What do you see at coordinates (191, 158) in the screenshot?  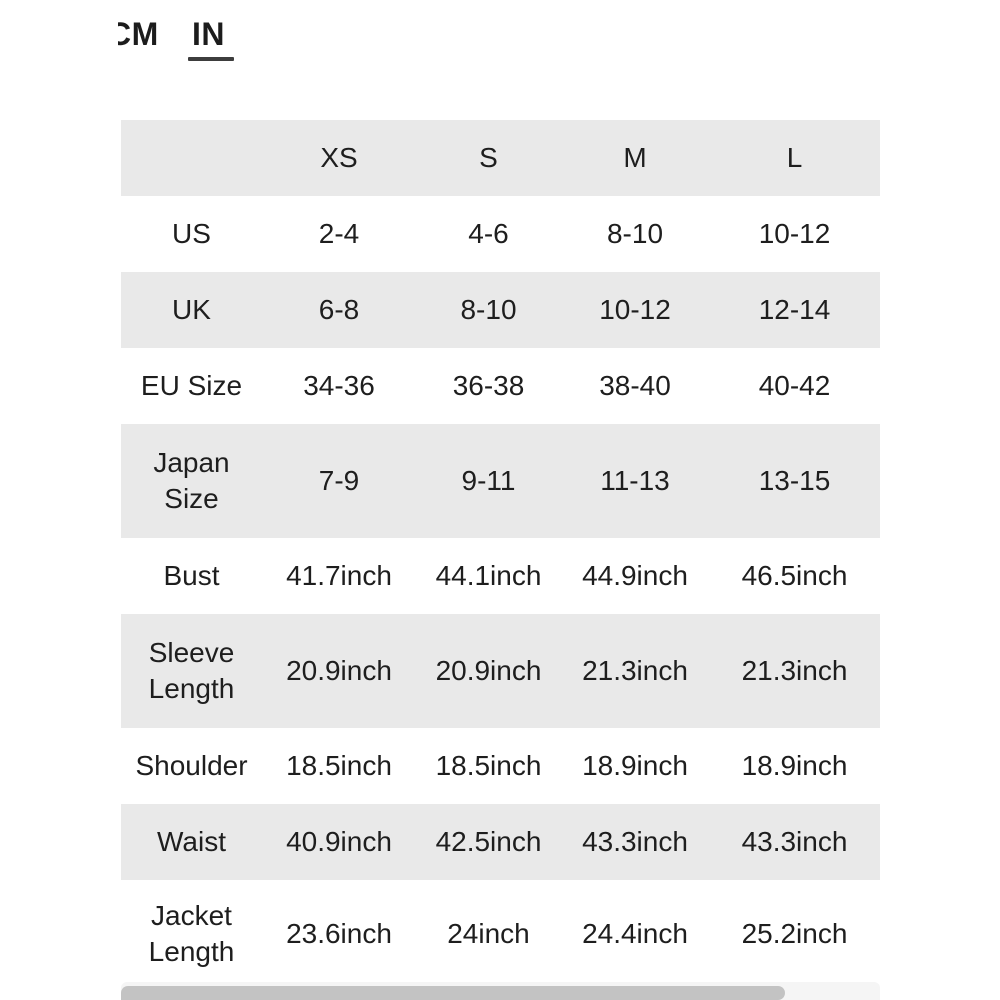 I see `header-cell-empty` at bounding box center [191, 158].